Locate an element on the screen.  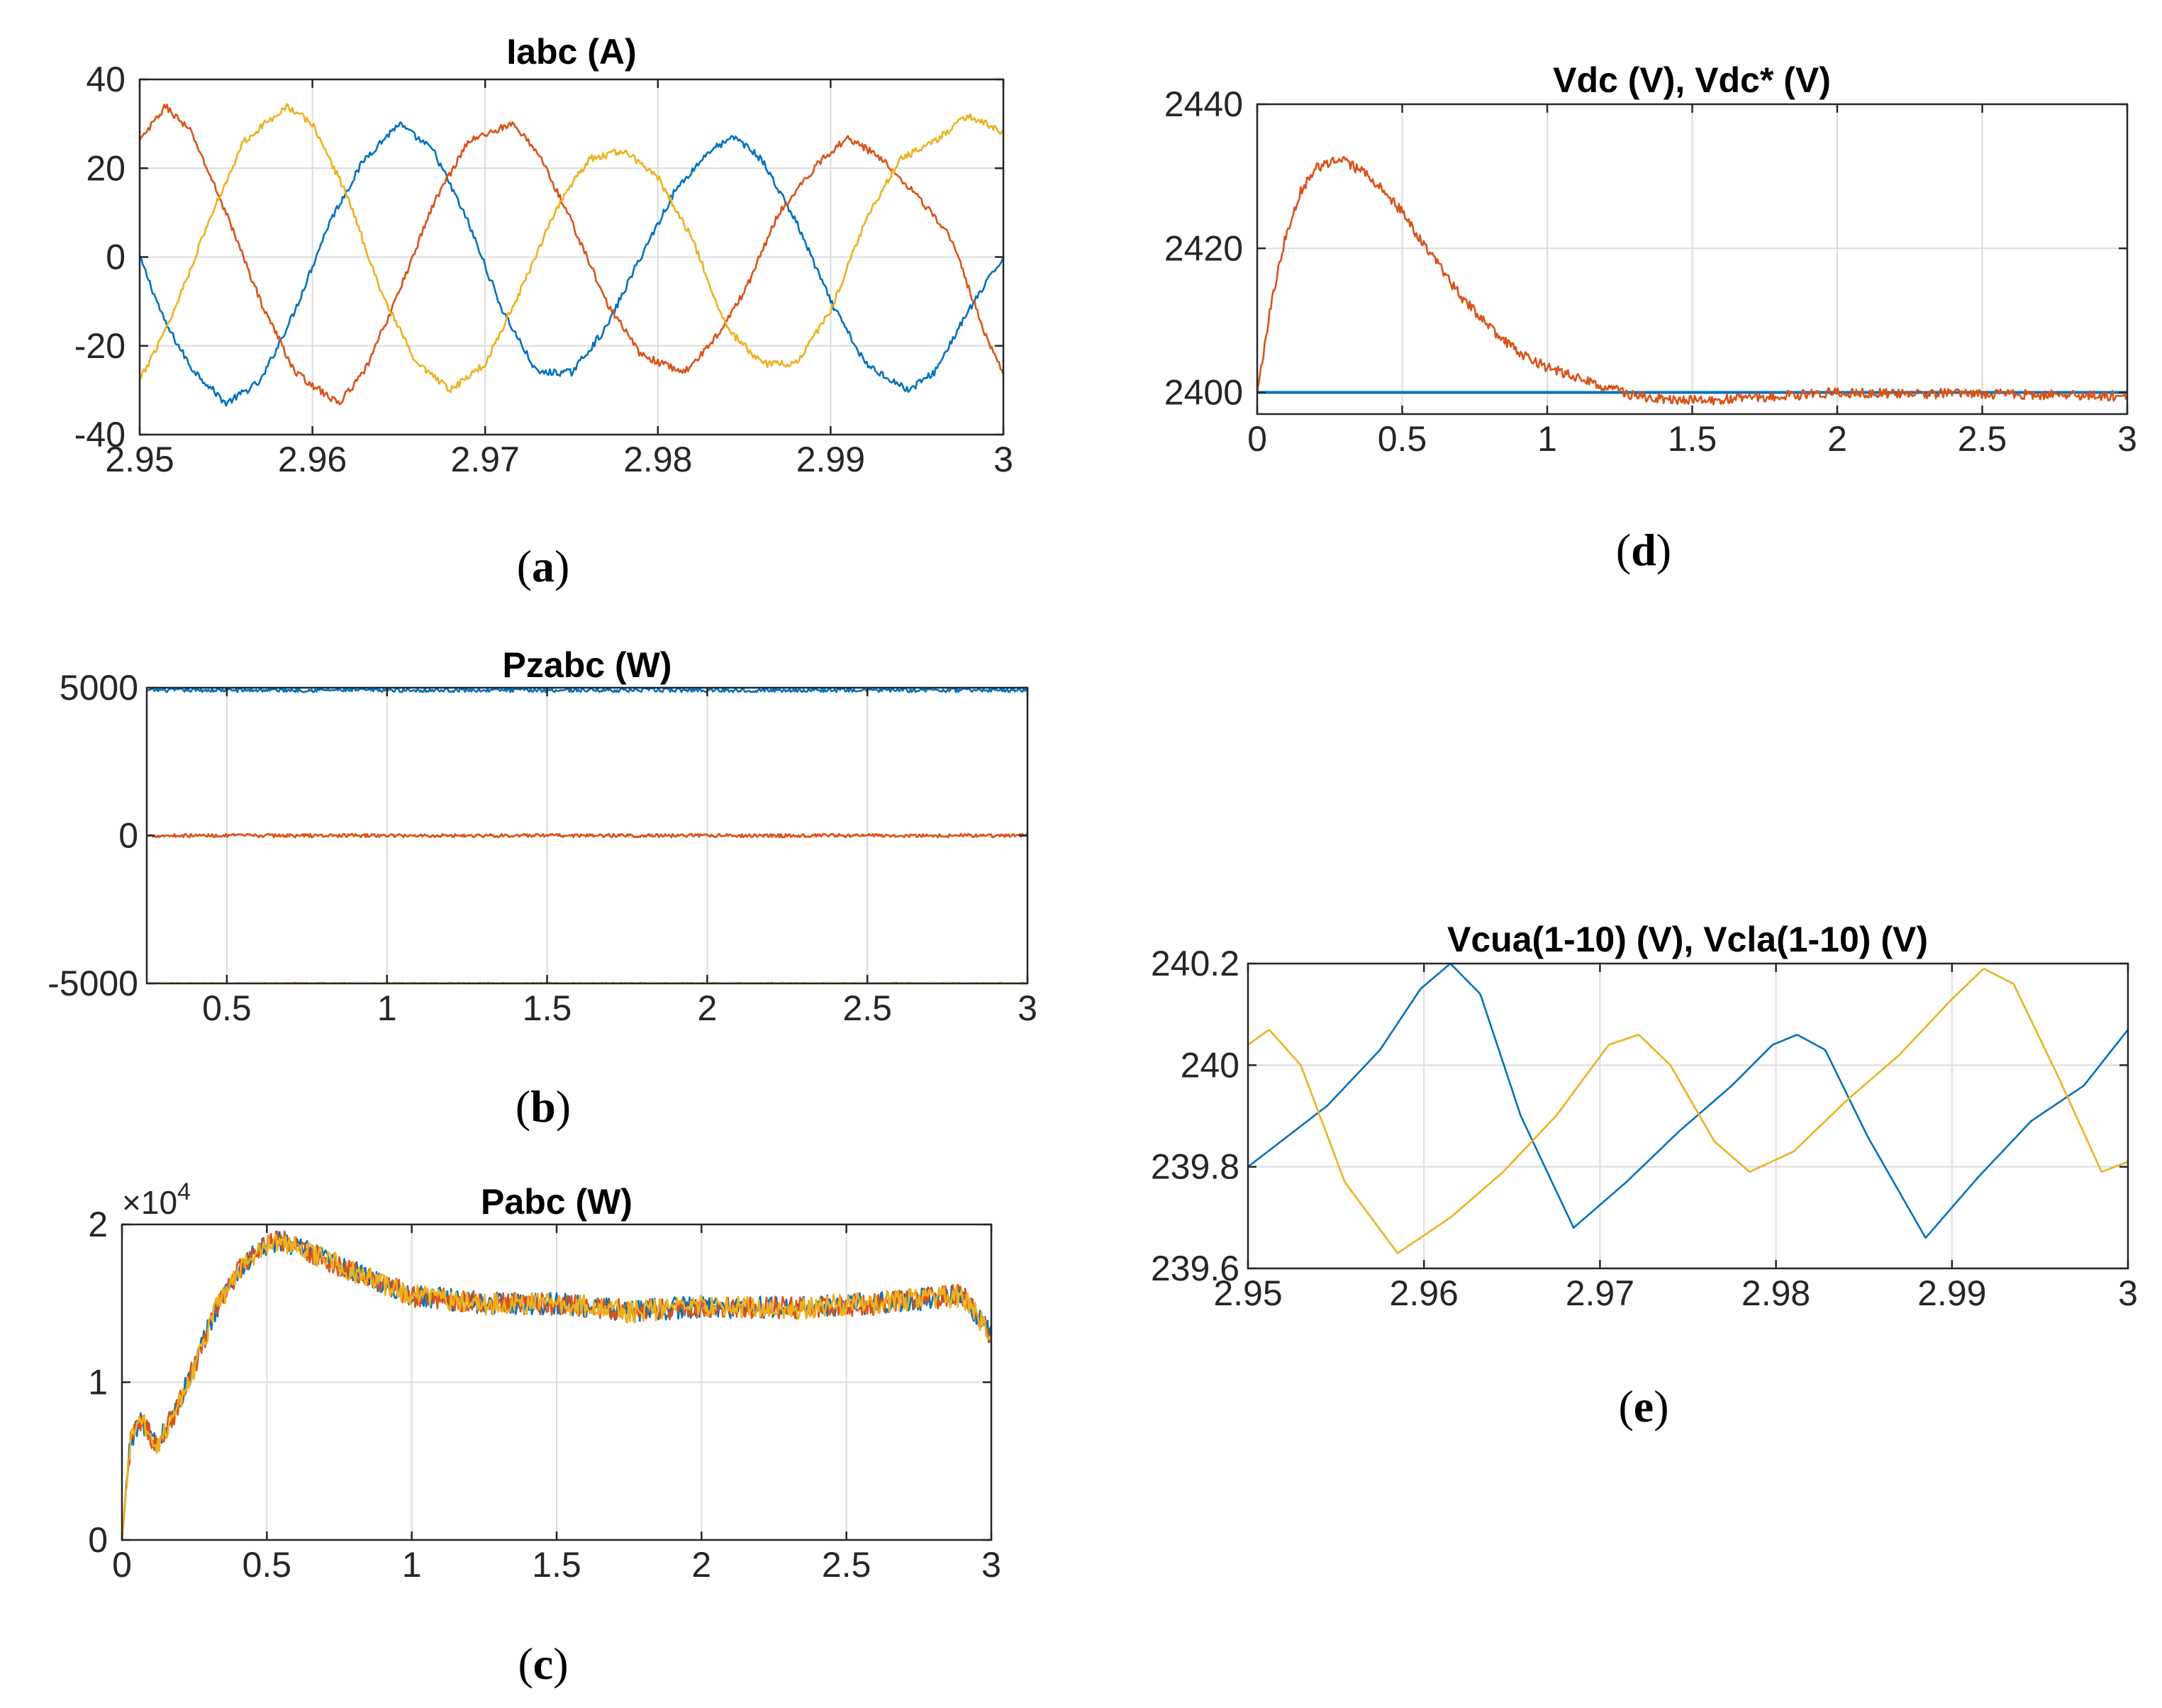
panel-d-xtick-label: 1 is located at coordinates (1547, 439).